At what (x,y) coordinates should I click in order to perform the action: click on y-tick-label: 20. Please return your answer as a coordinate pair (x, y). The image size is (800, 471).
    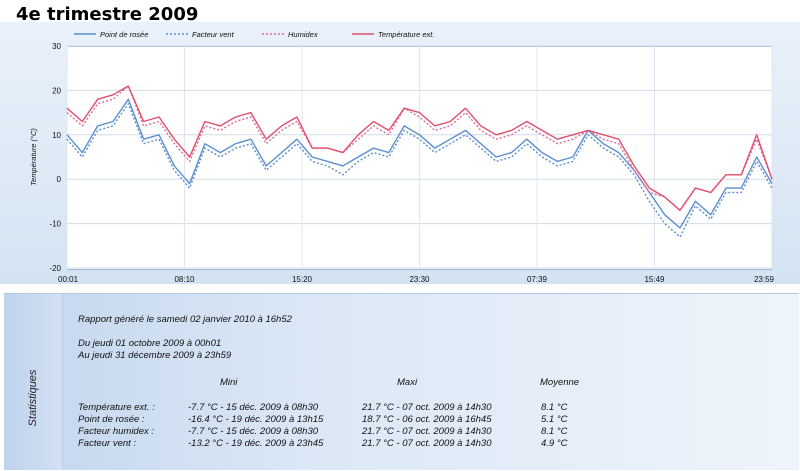
    Looking at the image, I should click on (56, 90).